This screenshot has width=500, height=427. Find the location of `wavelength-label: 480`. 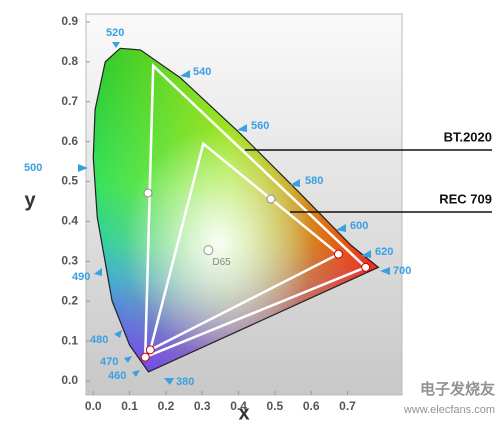

wavelength-label: 480 is located at coordinates (99, 340).